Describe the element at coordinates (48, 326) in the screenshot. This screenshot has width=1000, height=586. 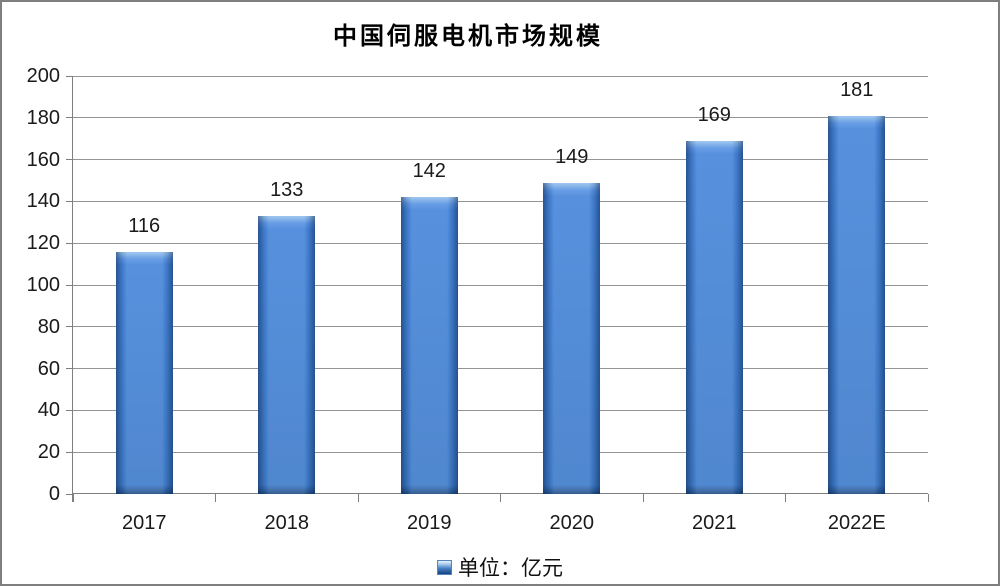
I see `y-axis-label: 80` at that location.